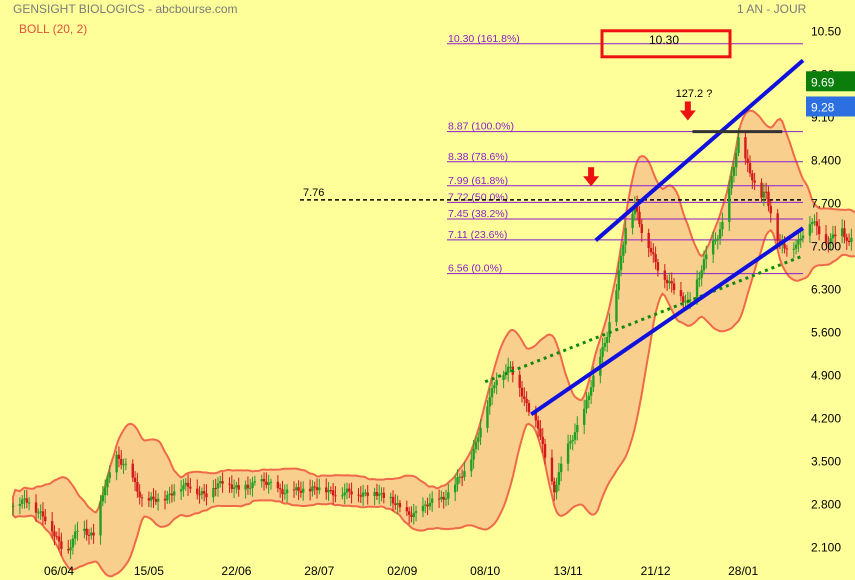 Image resolution: width=855 pixels, height=580 pixels. Describe the element at coordinates (484, 39) in the screenshot. I see `fib-label: 10.30 (161.8%)` at that location.